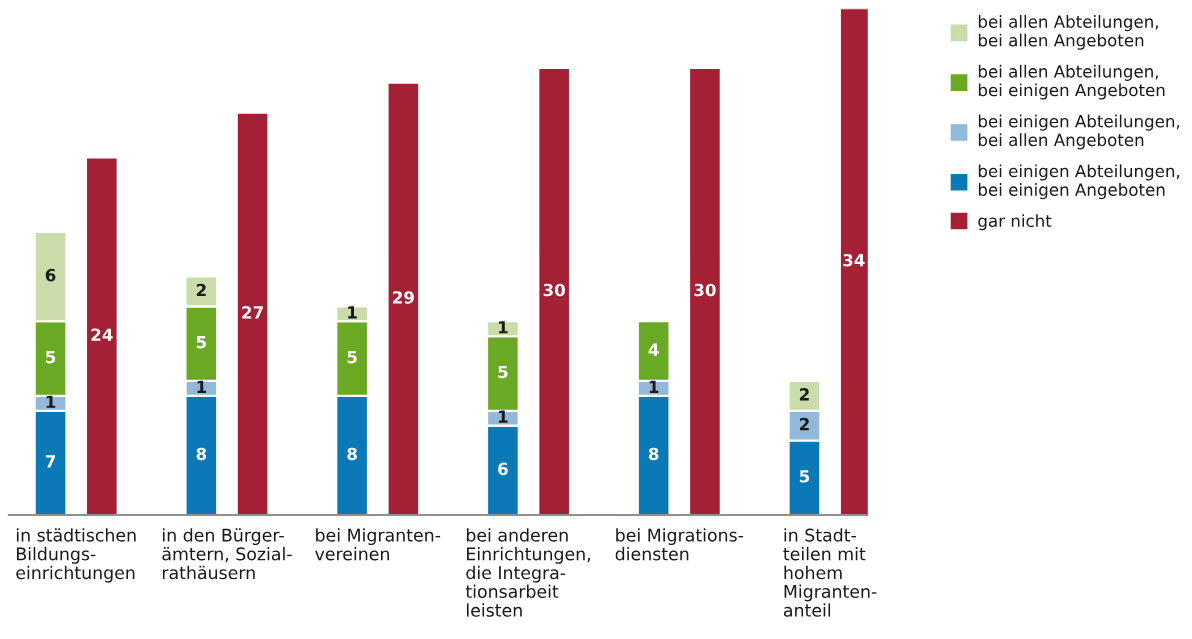 The image size is (1192, 639). What do you see at coordinates (1079, 182) in the screenshot?
I see `legend-label: bei einigen Abteilungen, bei einigen Angeboten` at bounding box center [1079, 182].